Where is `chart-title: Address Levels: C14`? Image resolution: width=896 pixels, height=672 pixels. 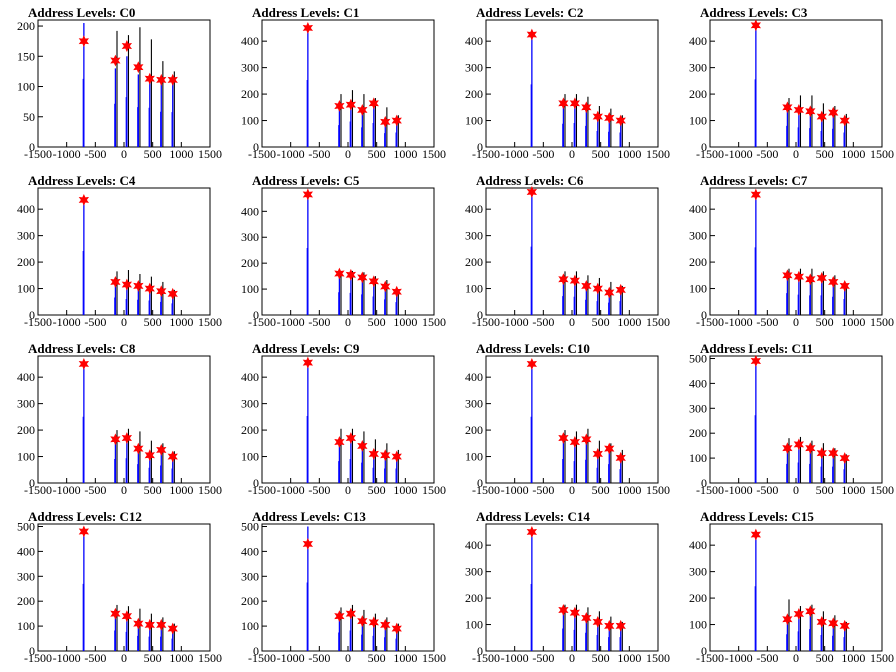 chart-title: Address Levels: C14 is located at coordinates (533, 516).